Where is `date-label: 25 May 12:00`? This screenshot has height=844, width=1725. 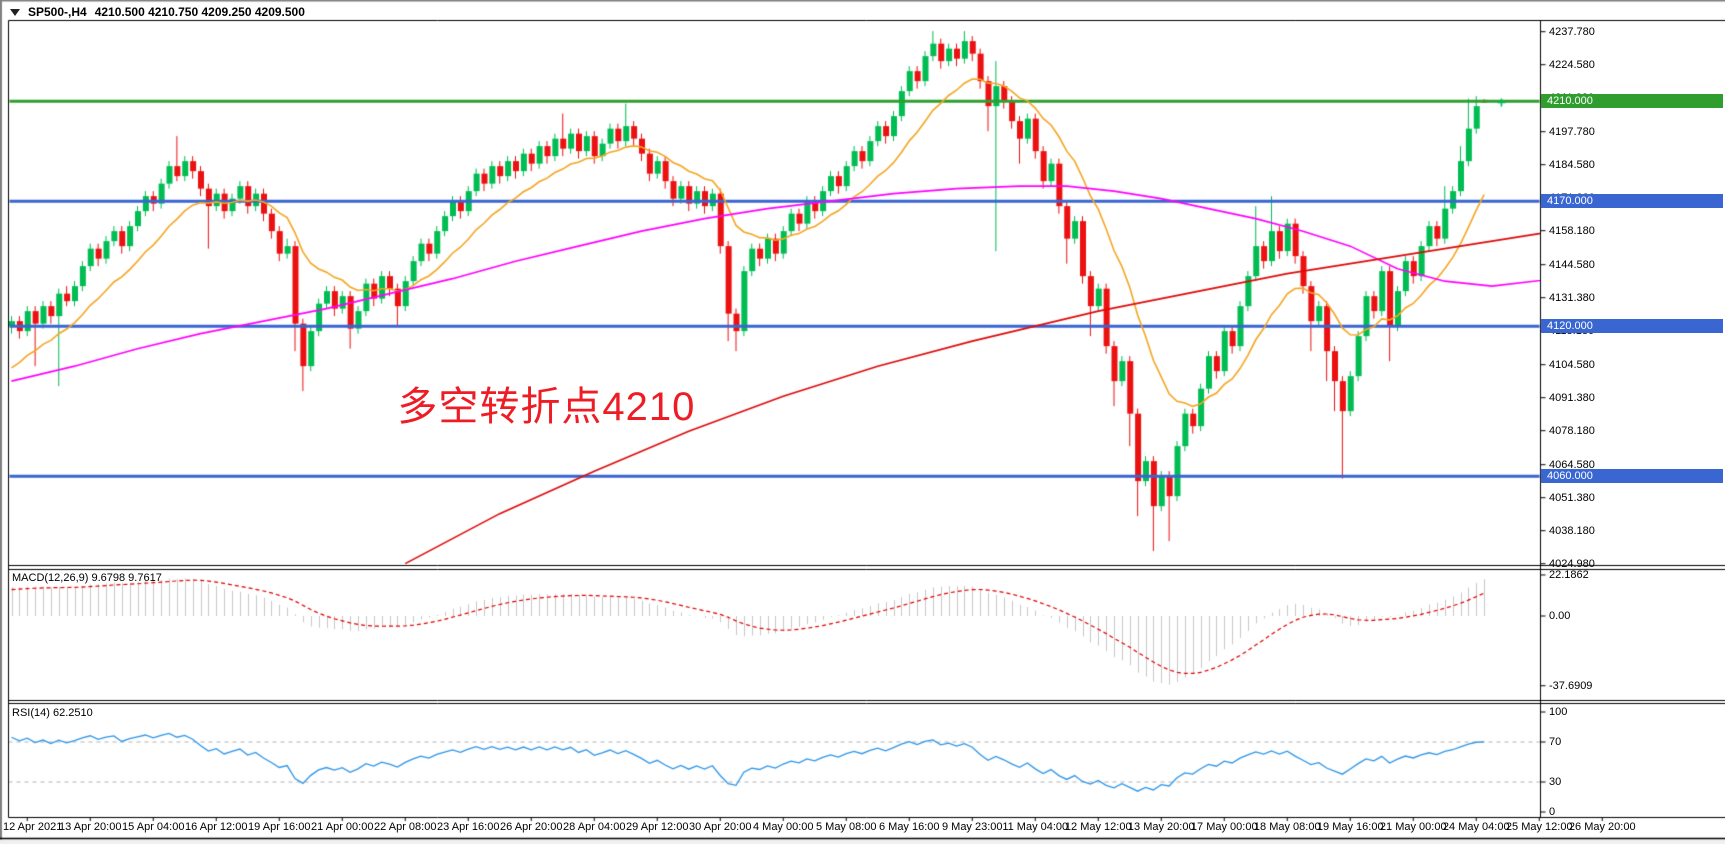
date-label: 25 May 12:00 is located at coordinates (1539, 827).